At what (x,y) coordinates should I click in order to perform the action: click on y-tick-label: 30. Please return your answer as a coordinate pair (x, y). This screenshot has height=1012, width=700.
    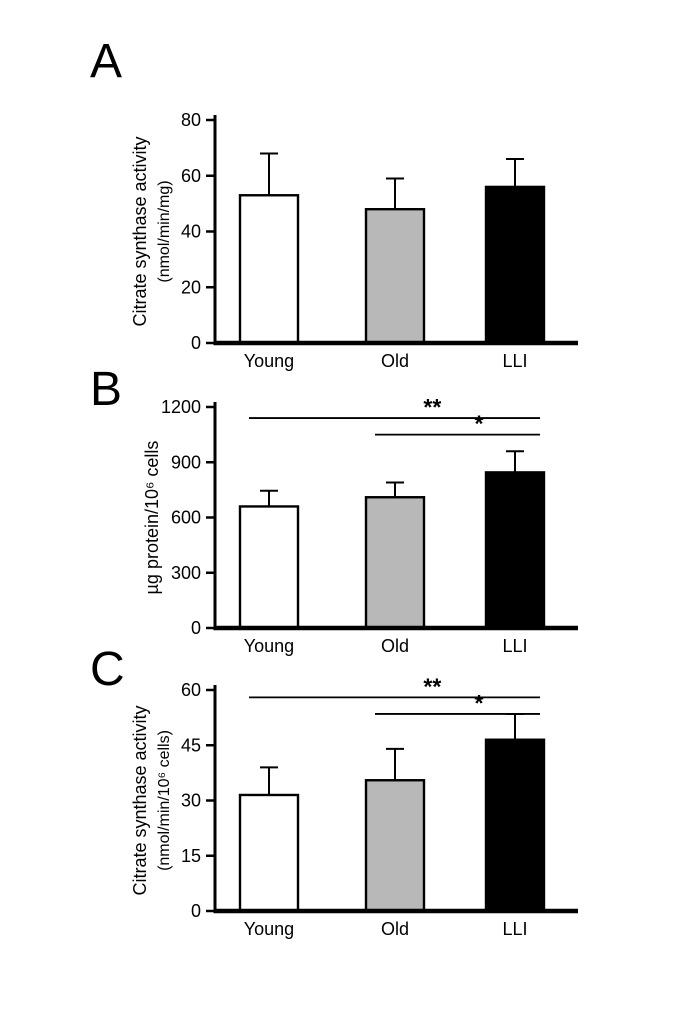
    Looking at the image, I should click on (191, 801).